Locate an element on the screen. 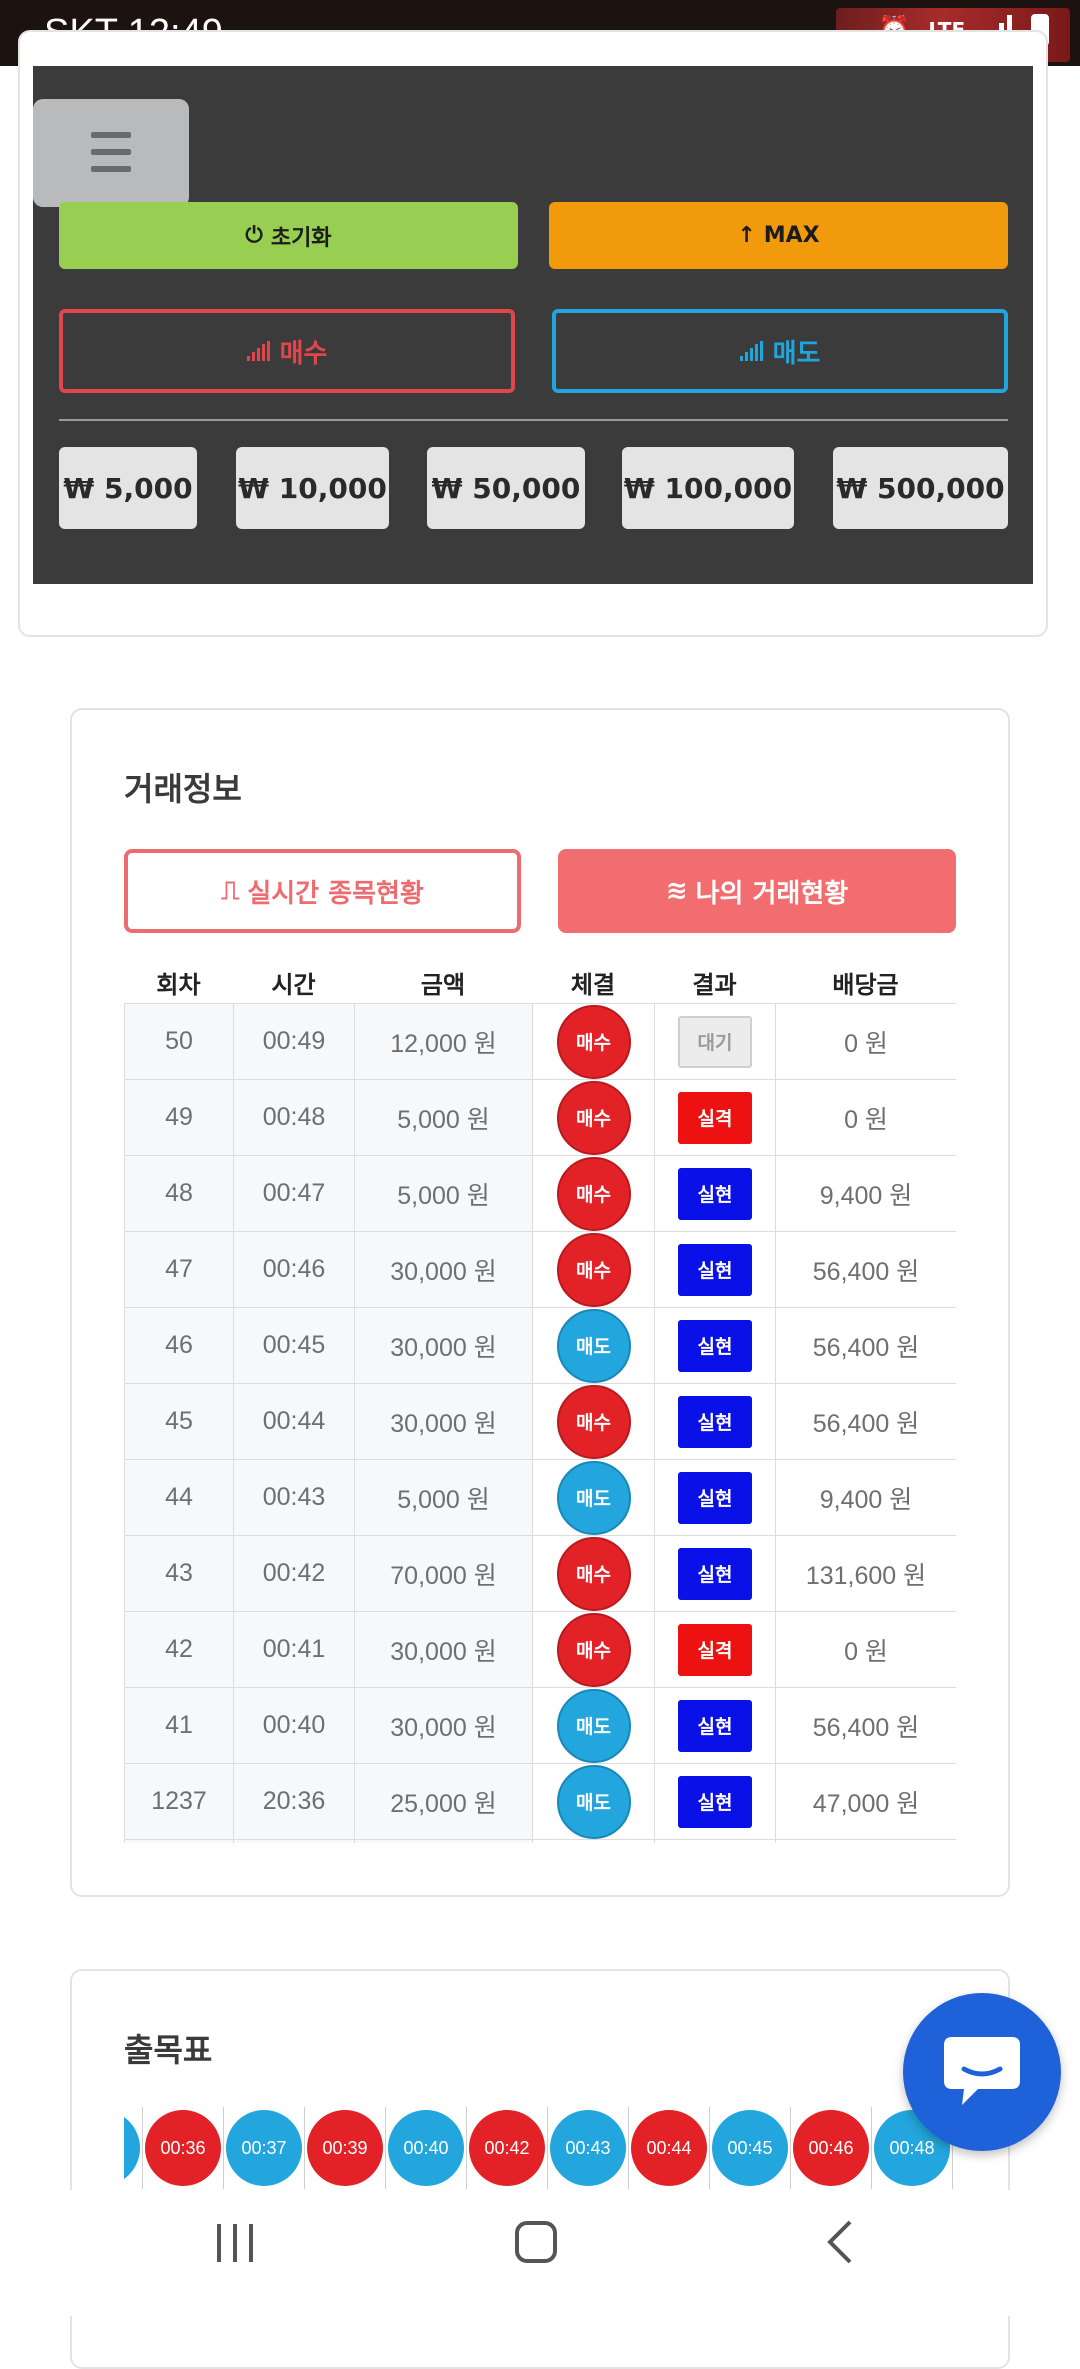 This screenshot has width=1080, height=2369. cell-amount: 70,000 원 is located at coordinates (443, 1573).